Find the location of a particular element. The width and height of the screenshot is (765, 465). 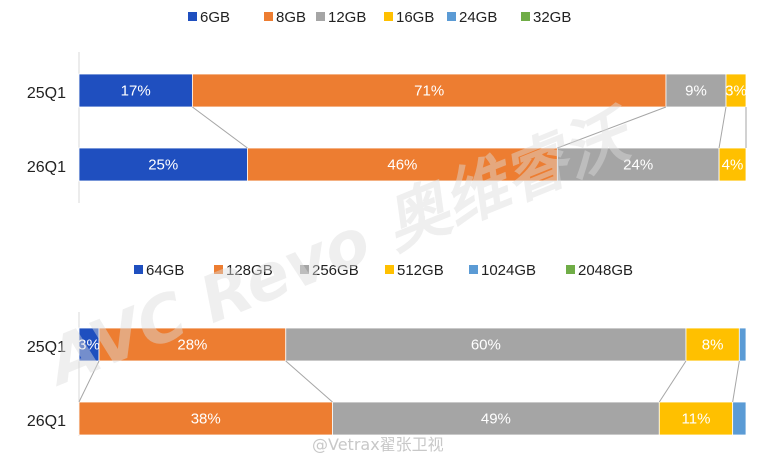

data-label: 4% is located at coordinates (733, 165).